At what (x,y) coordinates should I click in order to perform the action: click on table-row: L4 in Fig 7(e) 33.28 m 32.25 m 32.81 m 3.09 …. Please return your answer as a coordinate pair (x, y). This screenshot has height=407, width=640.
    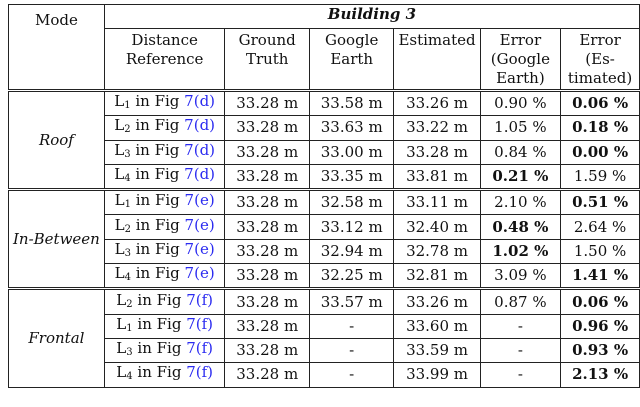
    Looking at the image, I should click on (324, 276).